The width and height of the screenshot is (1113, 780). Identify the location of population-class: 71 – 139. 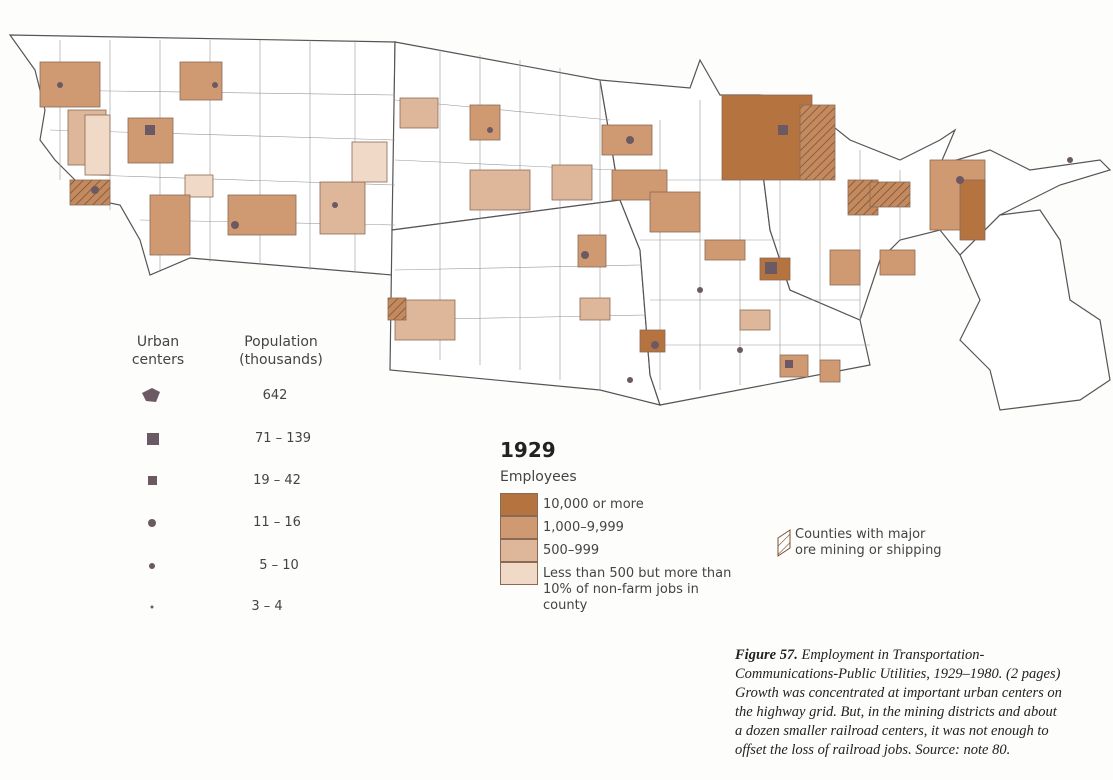
(283, 438).